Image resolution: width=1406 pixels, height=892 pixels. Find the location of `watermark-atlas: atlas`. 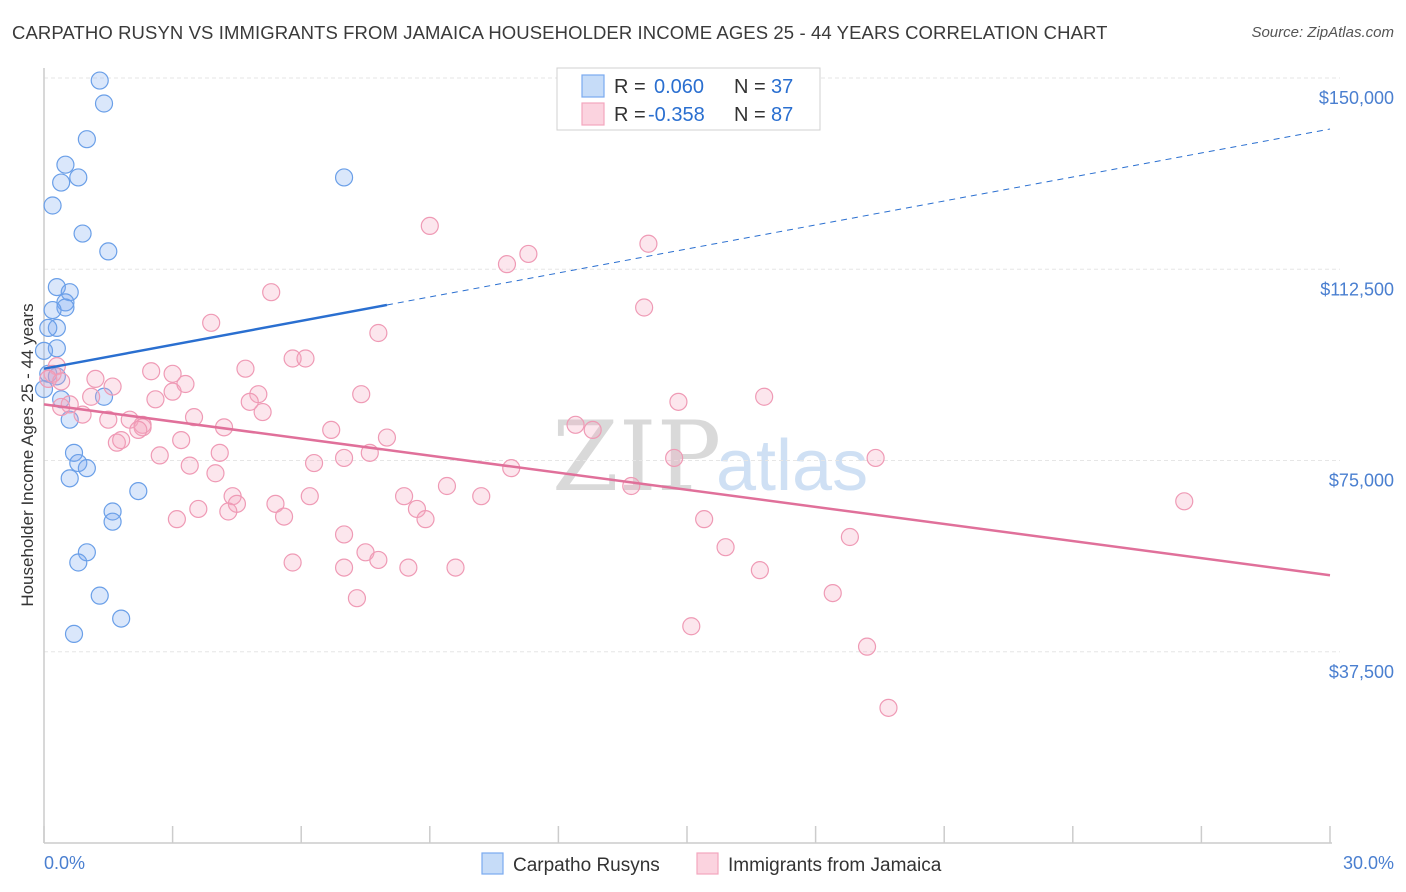

watermark-atlas: atlas is located at coordinates (792, 466).